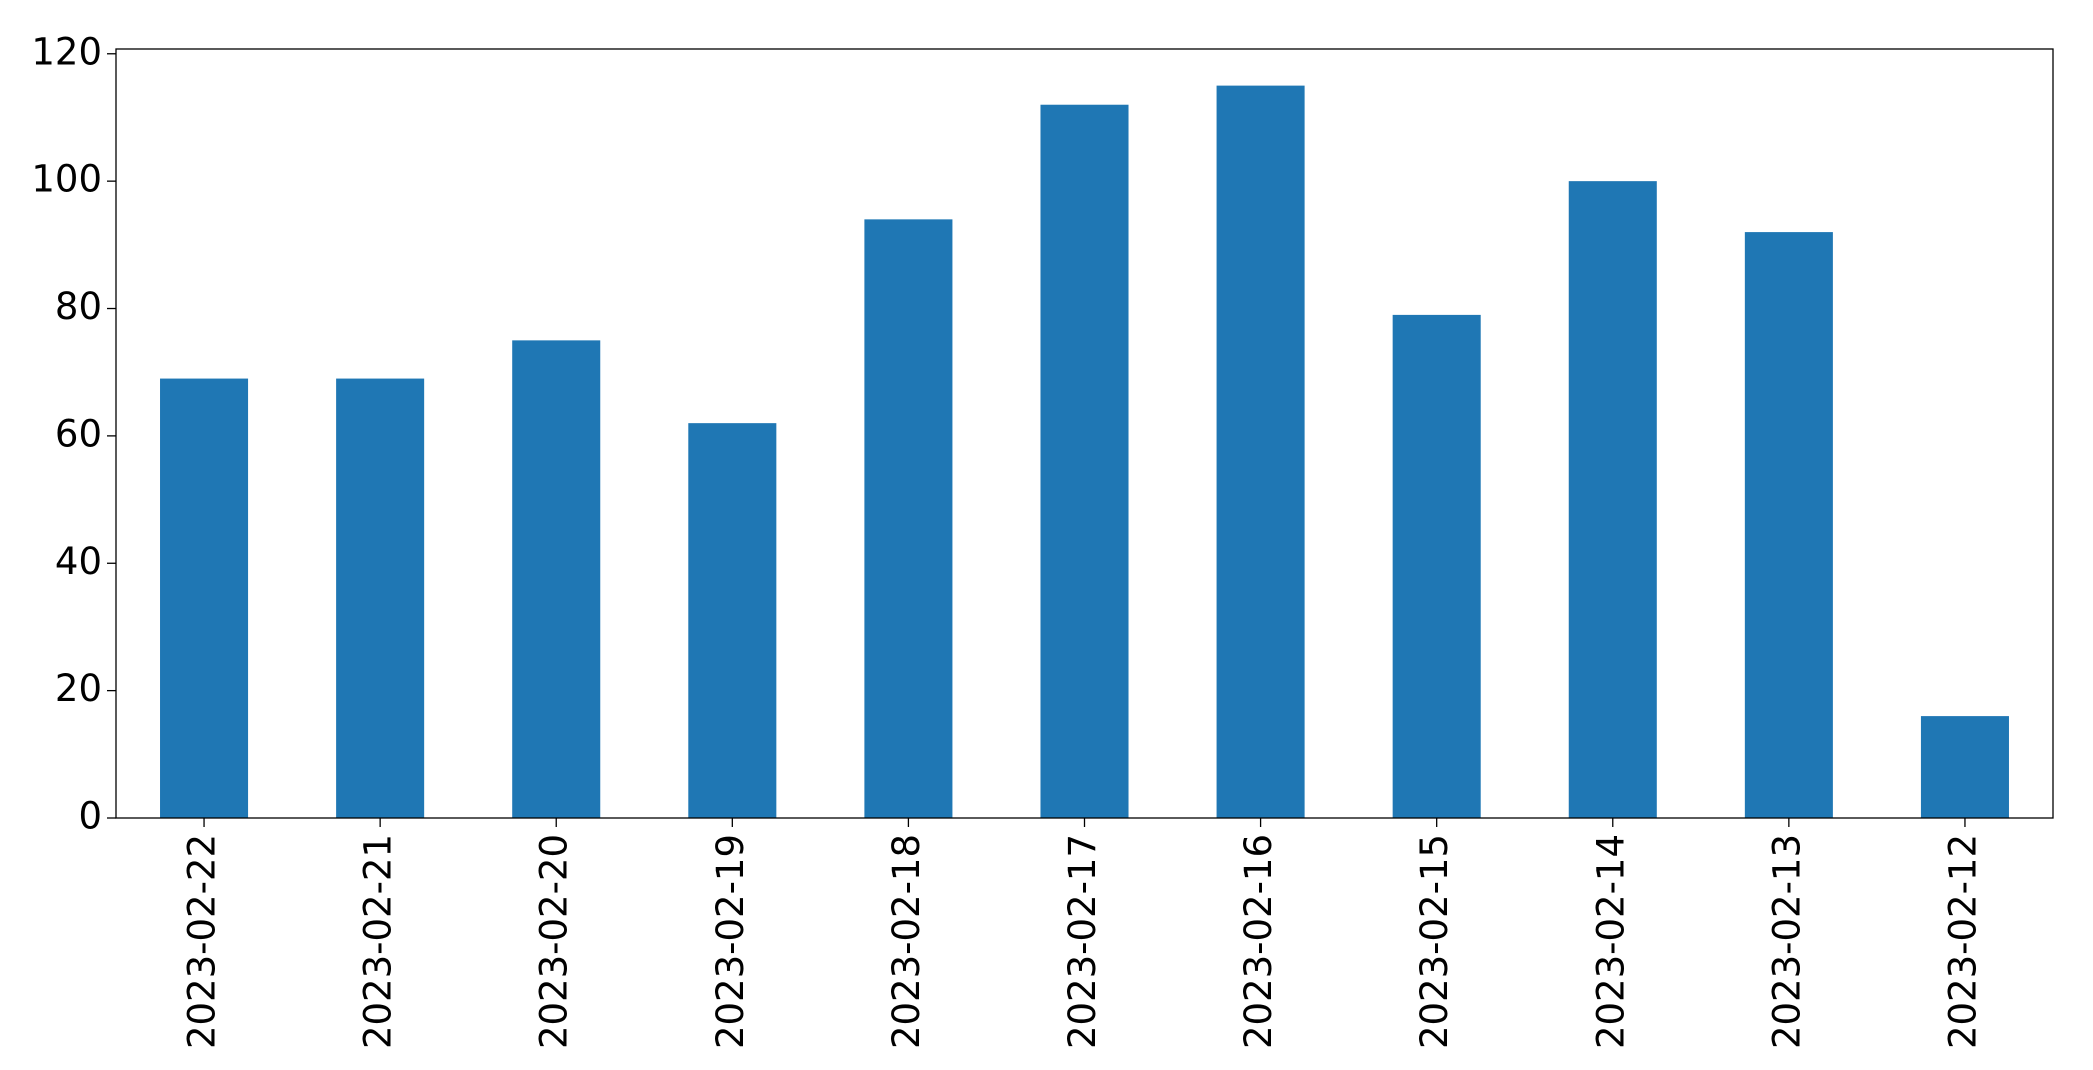  What do you see at coordinates (202, 941) in the screenshot?
I see `x-tick-label: 2023-02-22` at bounding box center [202, 941].